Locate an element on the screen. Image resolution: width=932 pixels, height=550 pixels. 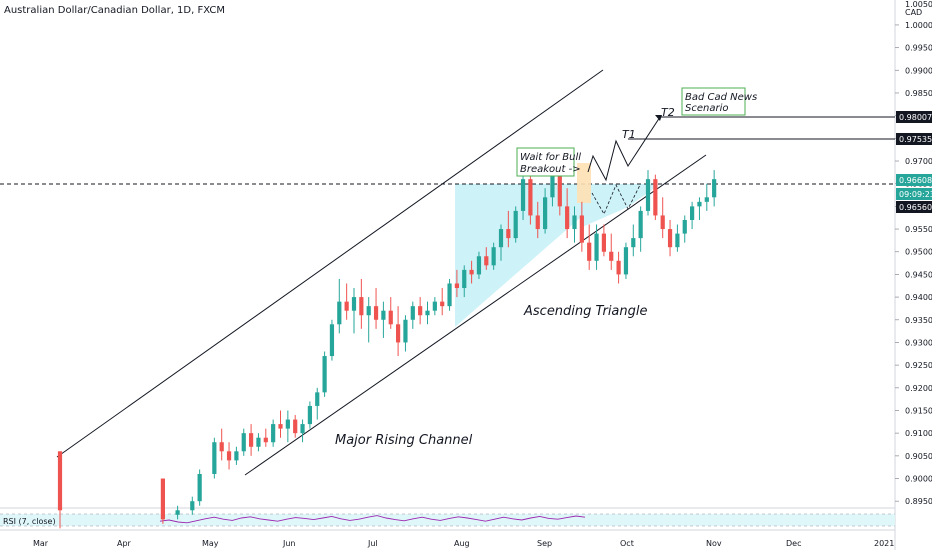
axis-currency-label: CAD is located at coordinates (913, 12).